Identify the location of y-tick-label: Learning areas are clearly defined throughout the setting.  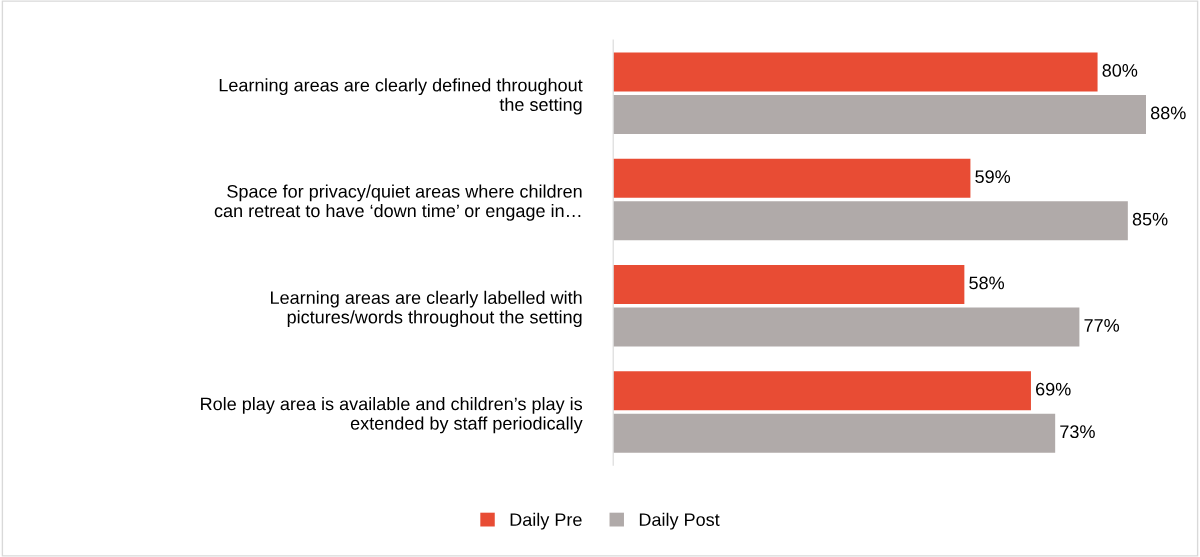
(401, 96).